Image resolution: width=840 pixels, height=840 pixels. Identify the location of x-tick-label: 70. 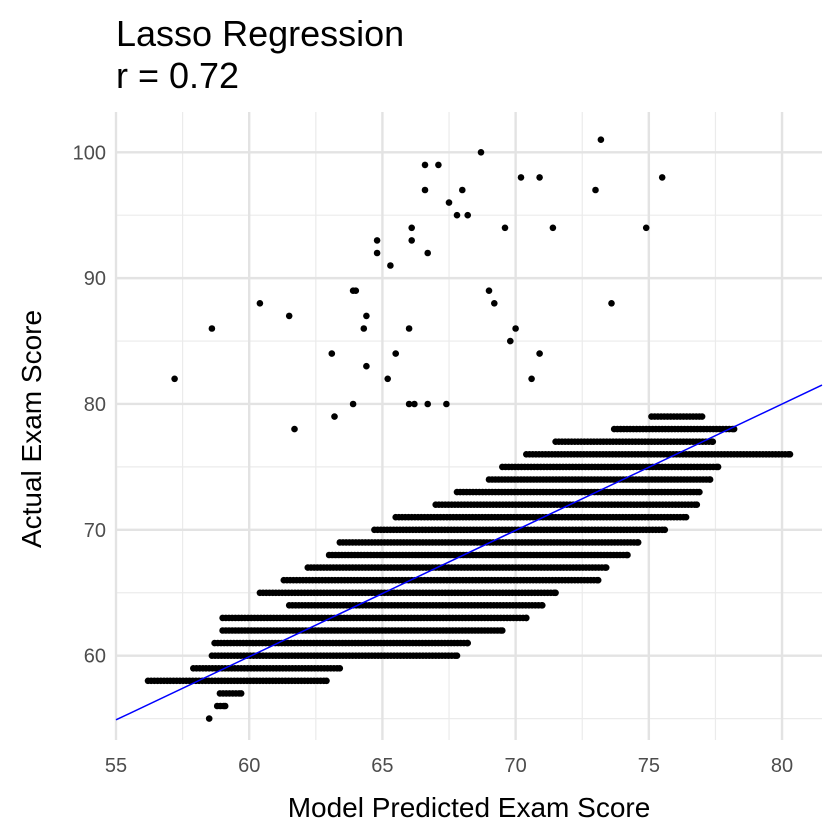
(515, 766).